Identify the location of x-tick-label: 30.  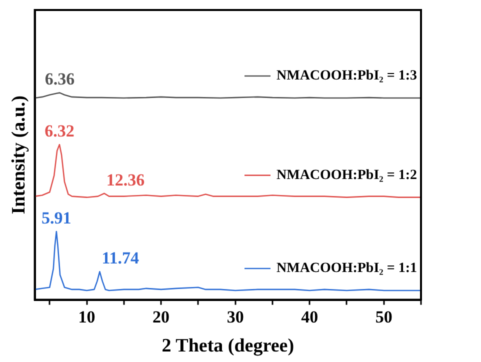
(235, 316).